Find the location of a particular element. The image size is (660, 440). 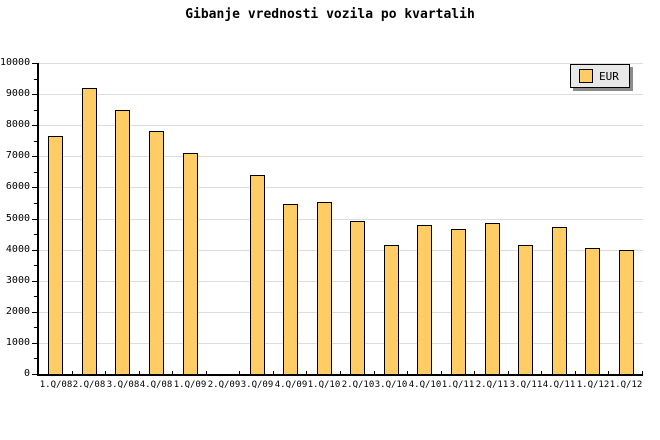

legend-label: EUR is located at coordinates (609, 76).